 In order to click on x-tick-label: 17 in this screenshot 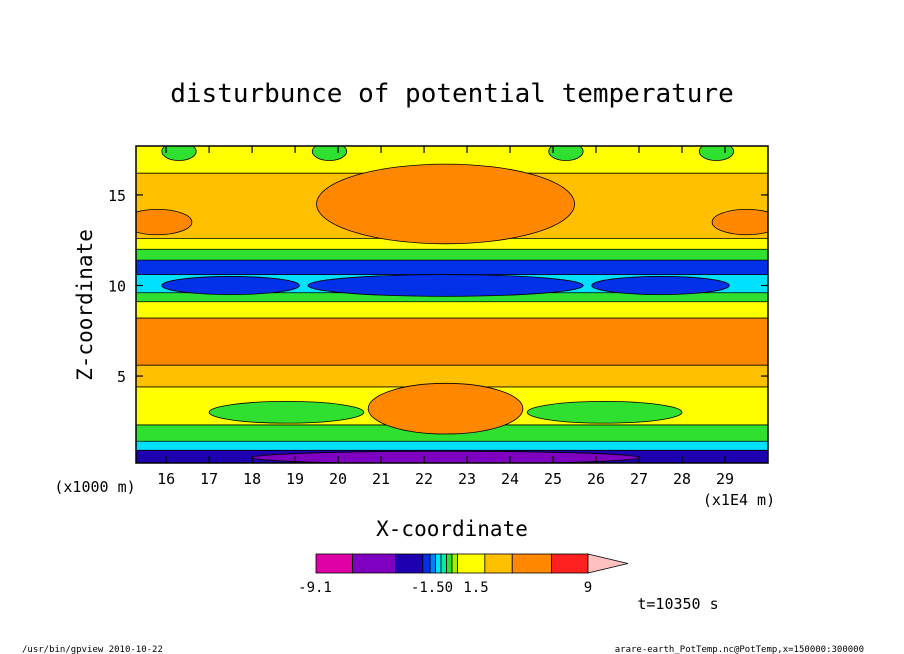, I will do `click(209, 479)`.